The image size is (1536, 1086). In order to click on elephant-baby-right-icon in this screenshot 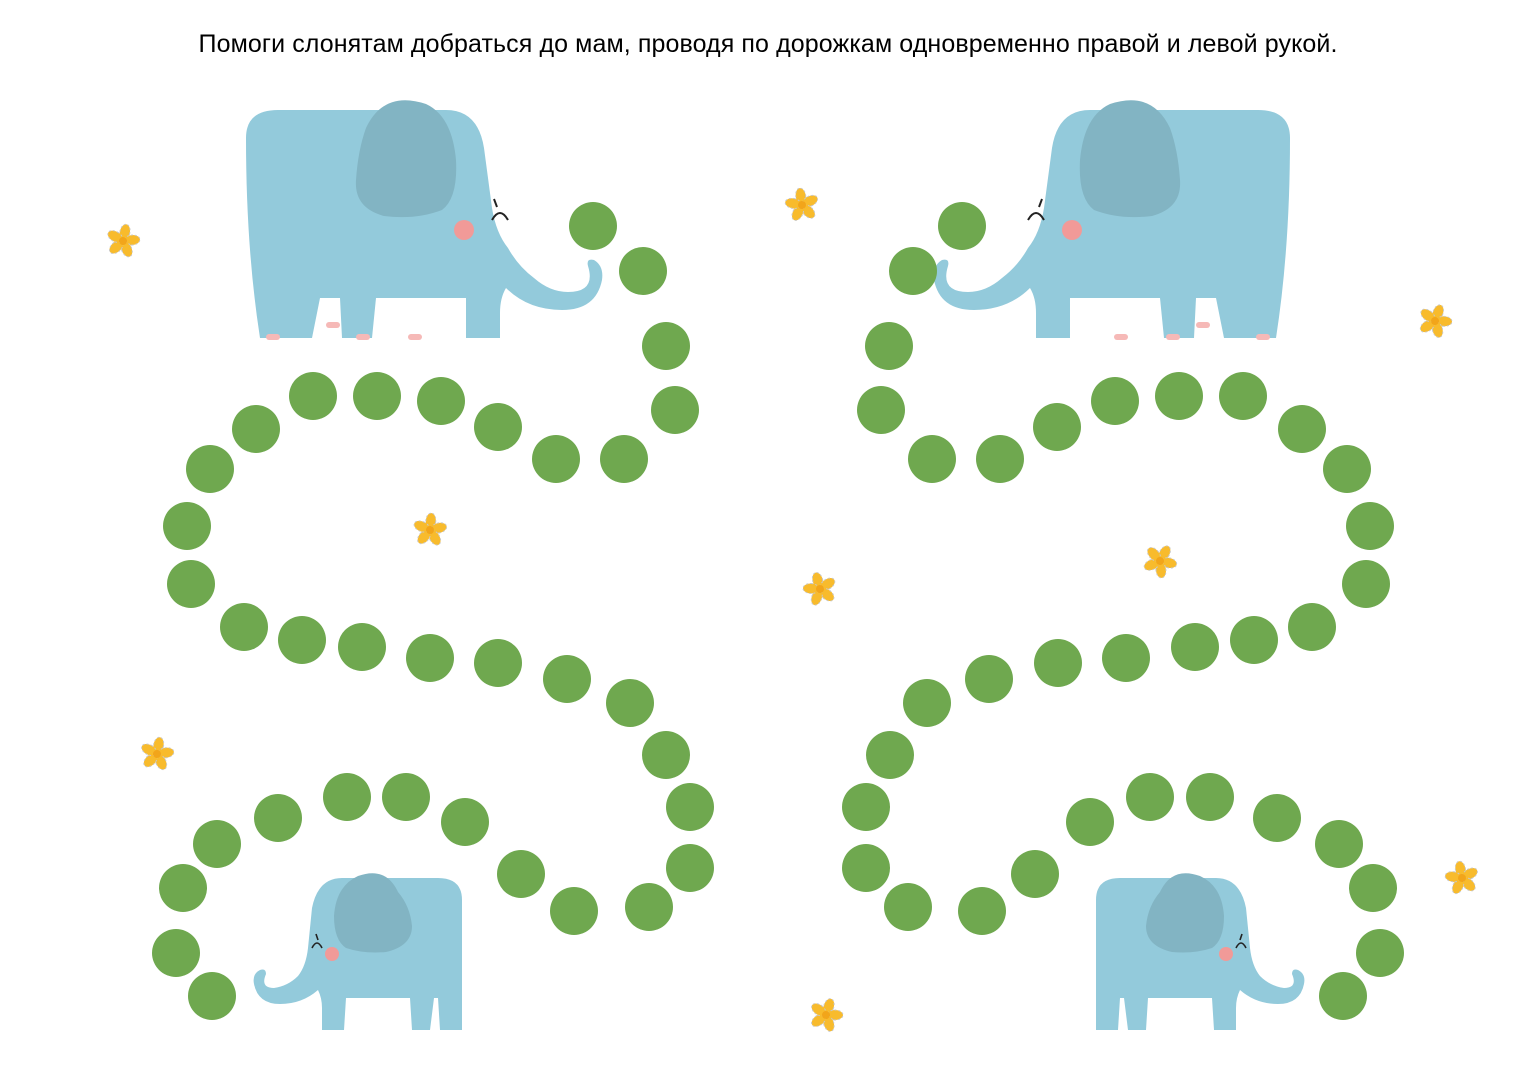, I will do `click(1200, 951)`.